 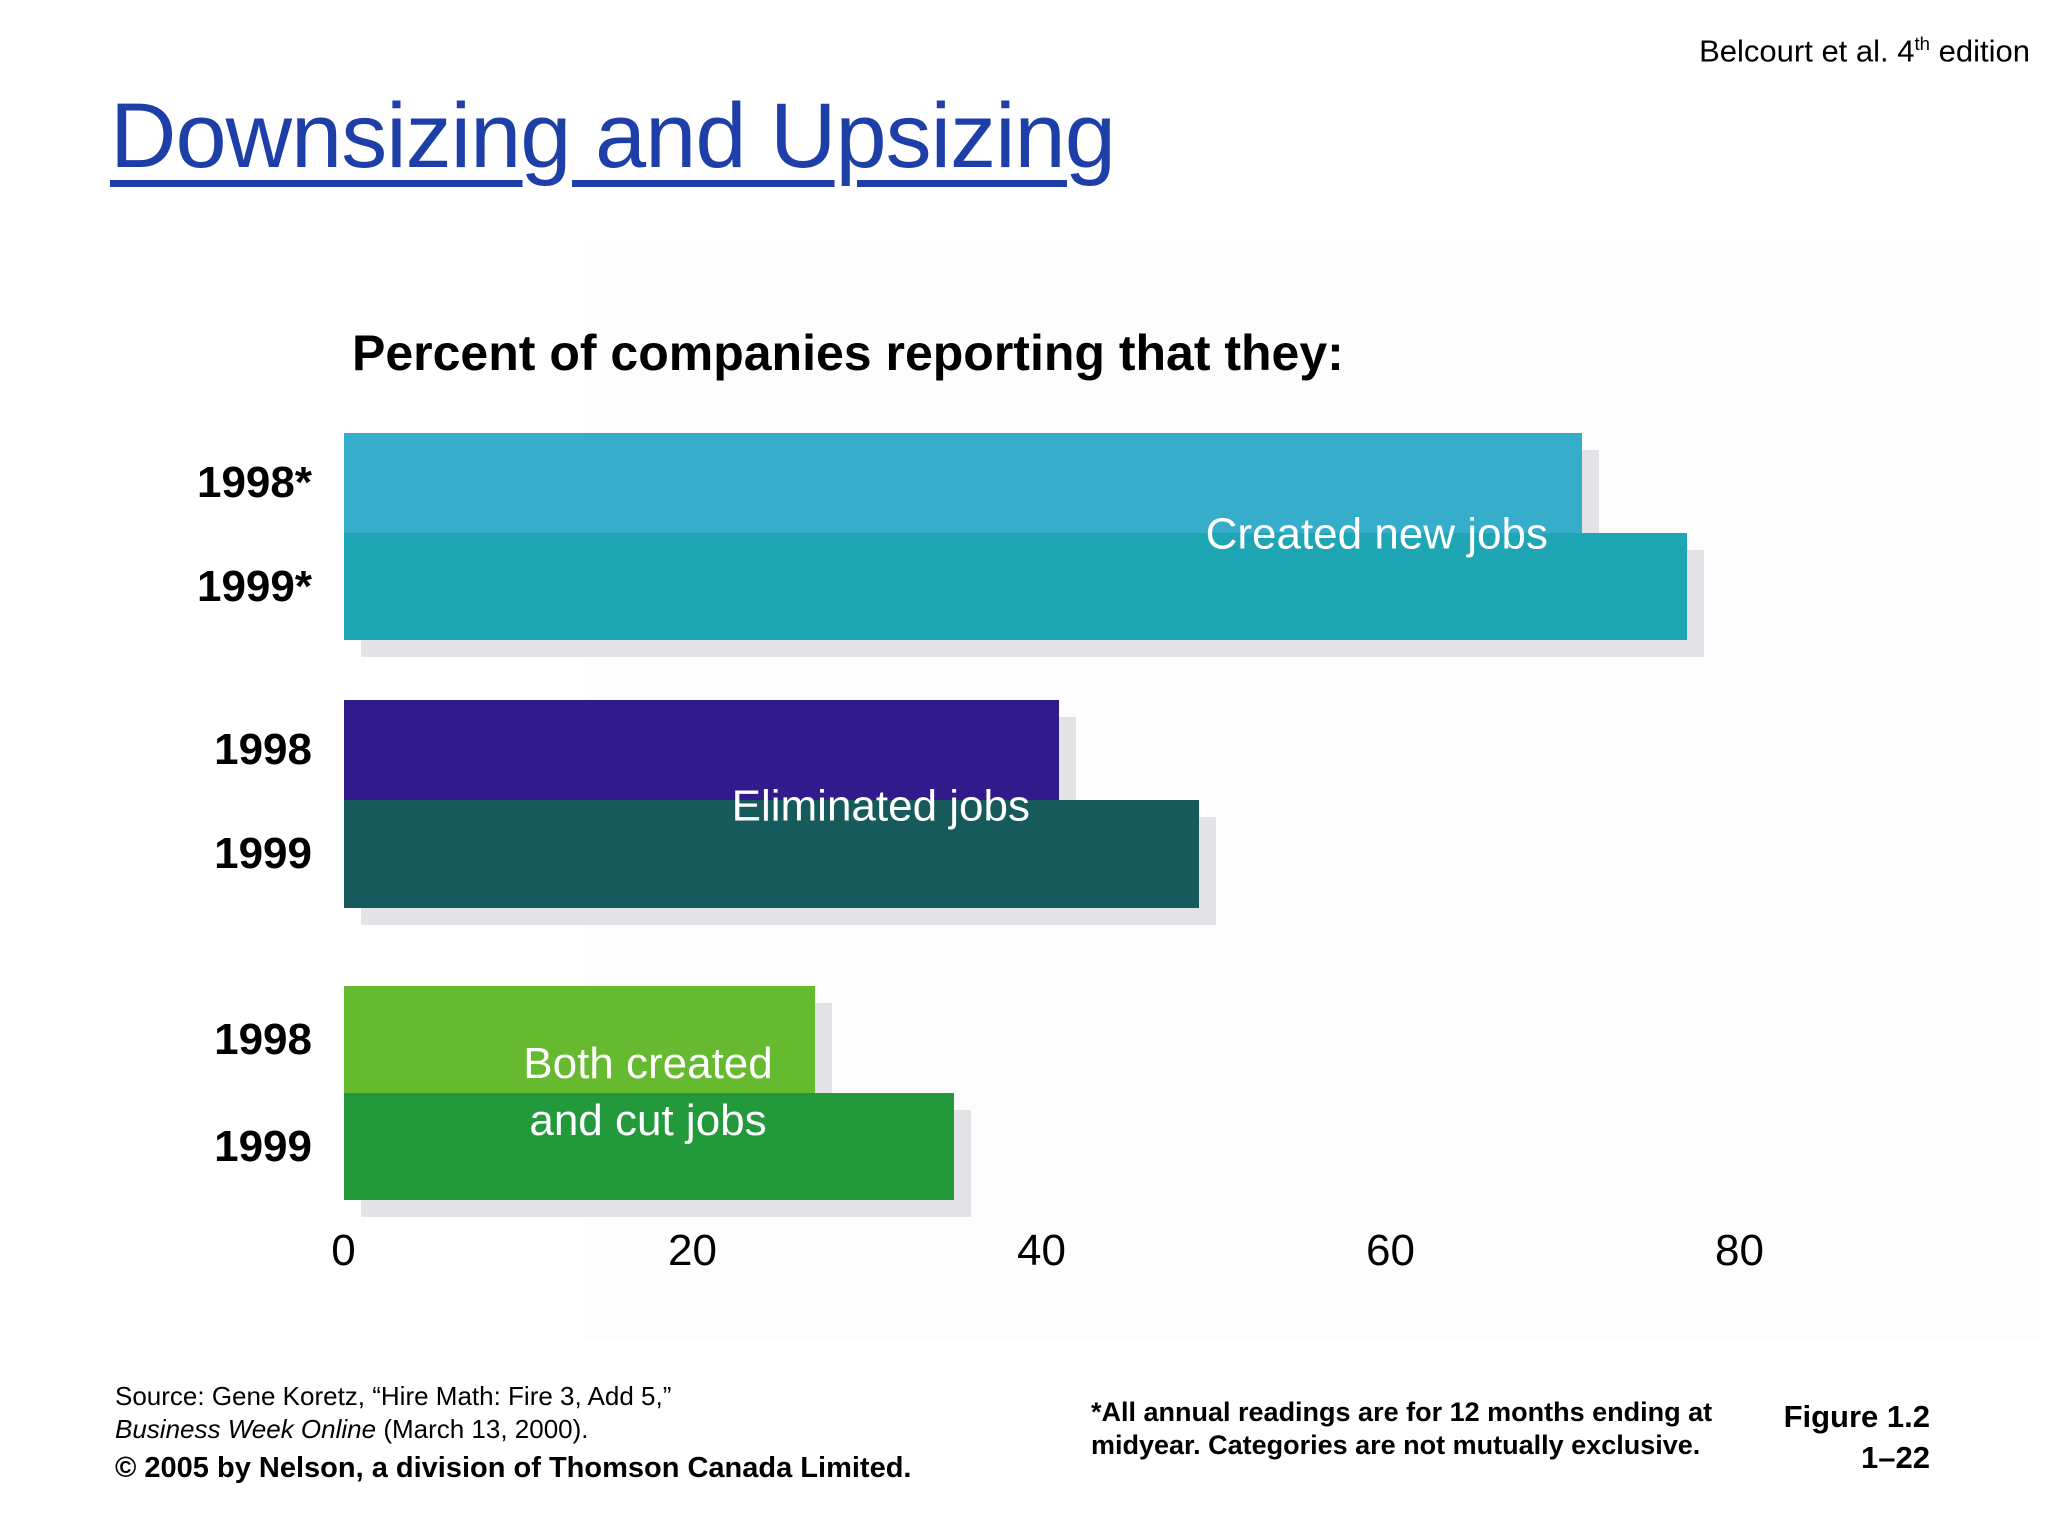 I want to click on bar-both-created-and-cut-jobs-1999, so click(x=649, y=1146).